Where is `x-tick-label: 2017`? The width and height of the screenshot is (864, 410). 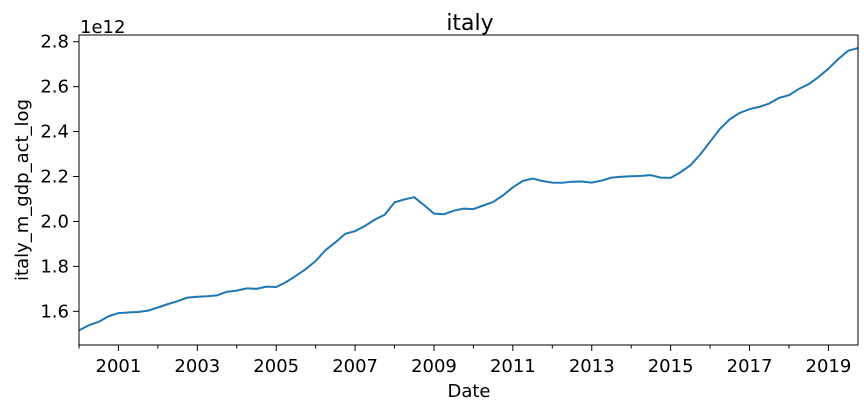
x-tick-label: 2017 is located at coordinates (750, 366).